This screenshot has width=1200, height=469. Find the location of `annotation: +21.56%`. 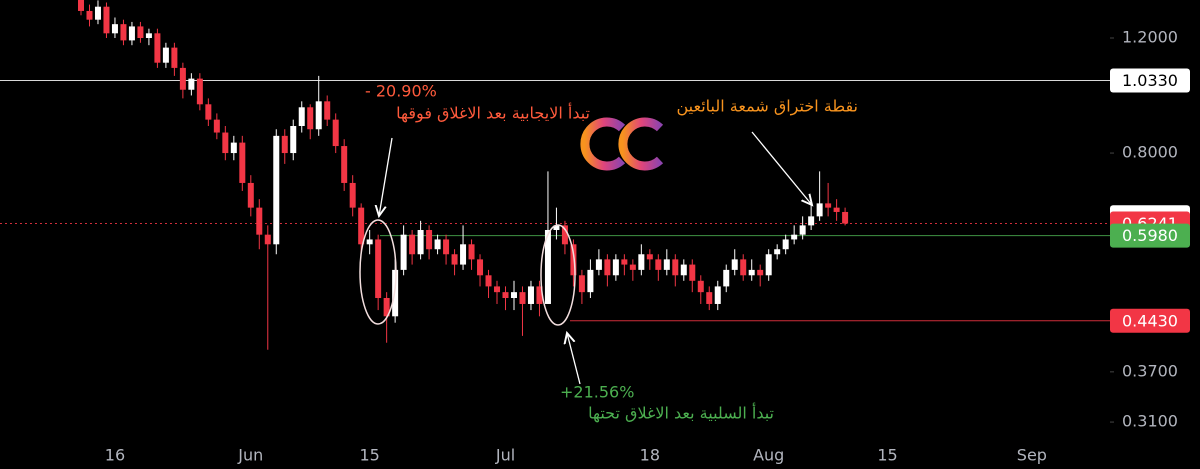

annotation: +21.56% is located at coordinates (597, 392).